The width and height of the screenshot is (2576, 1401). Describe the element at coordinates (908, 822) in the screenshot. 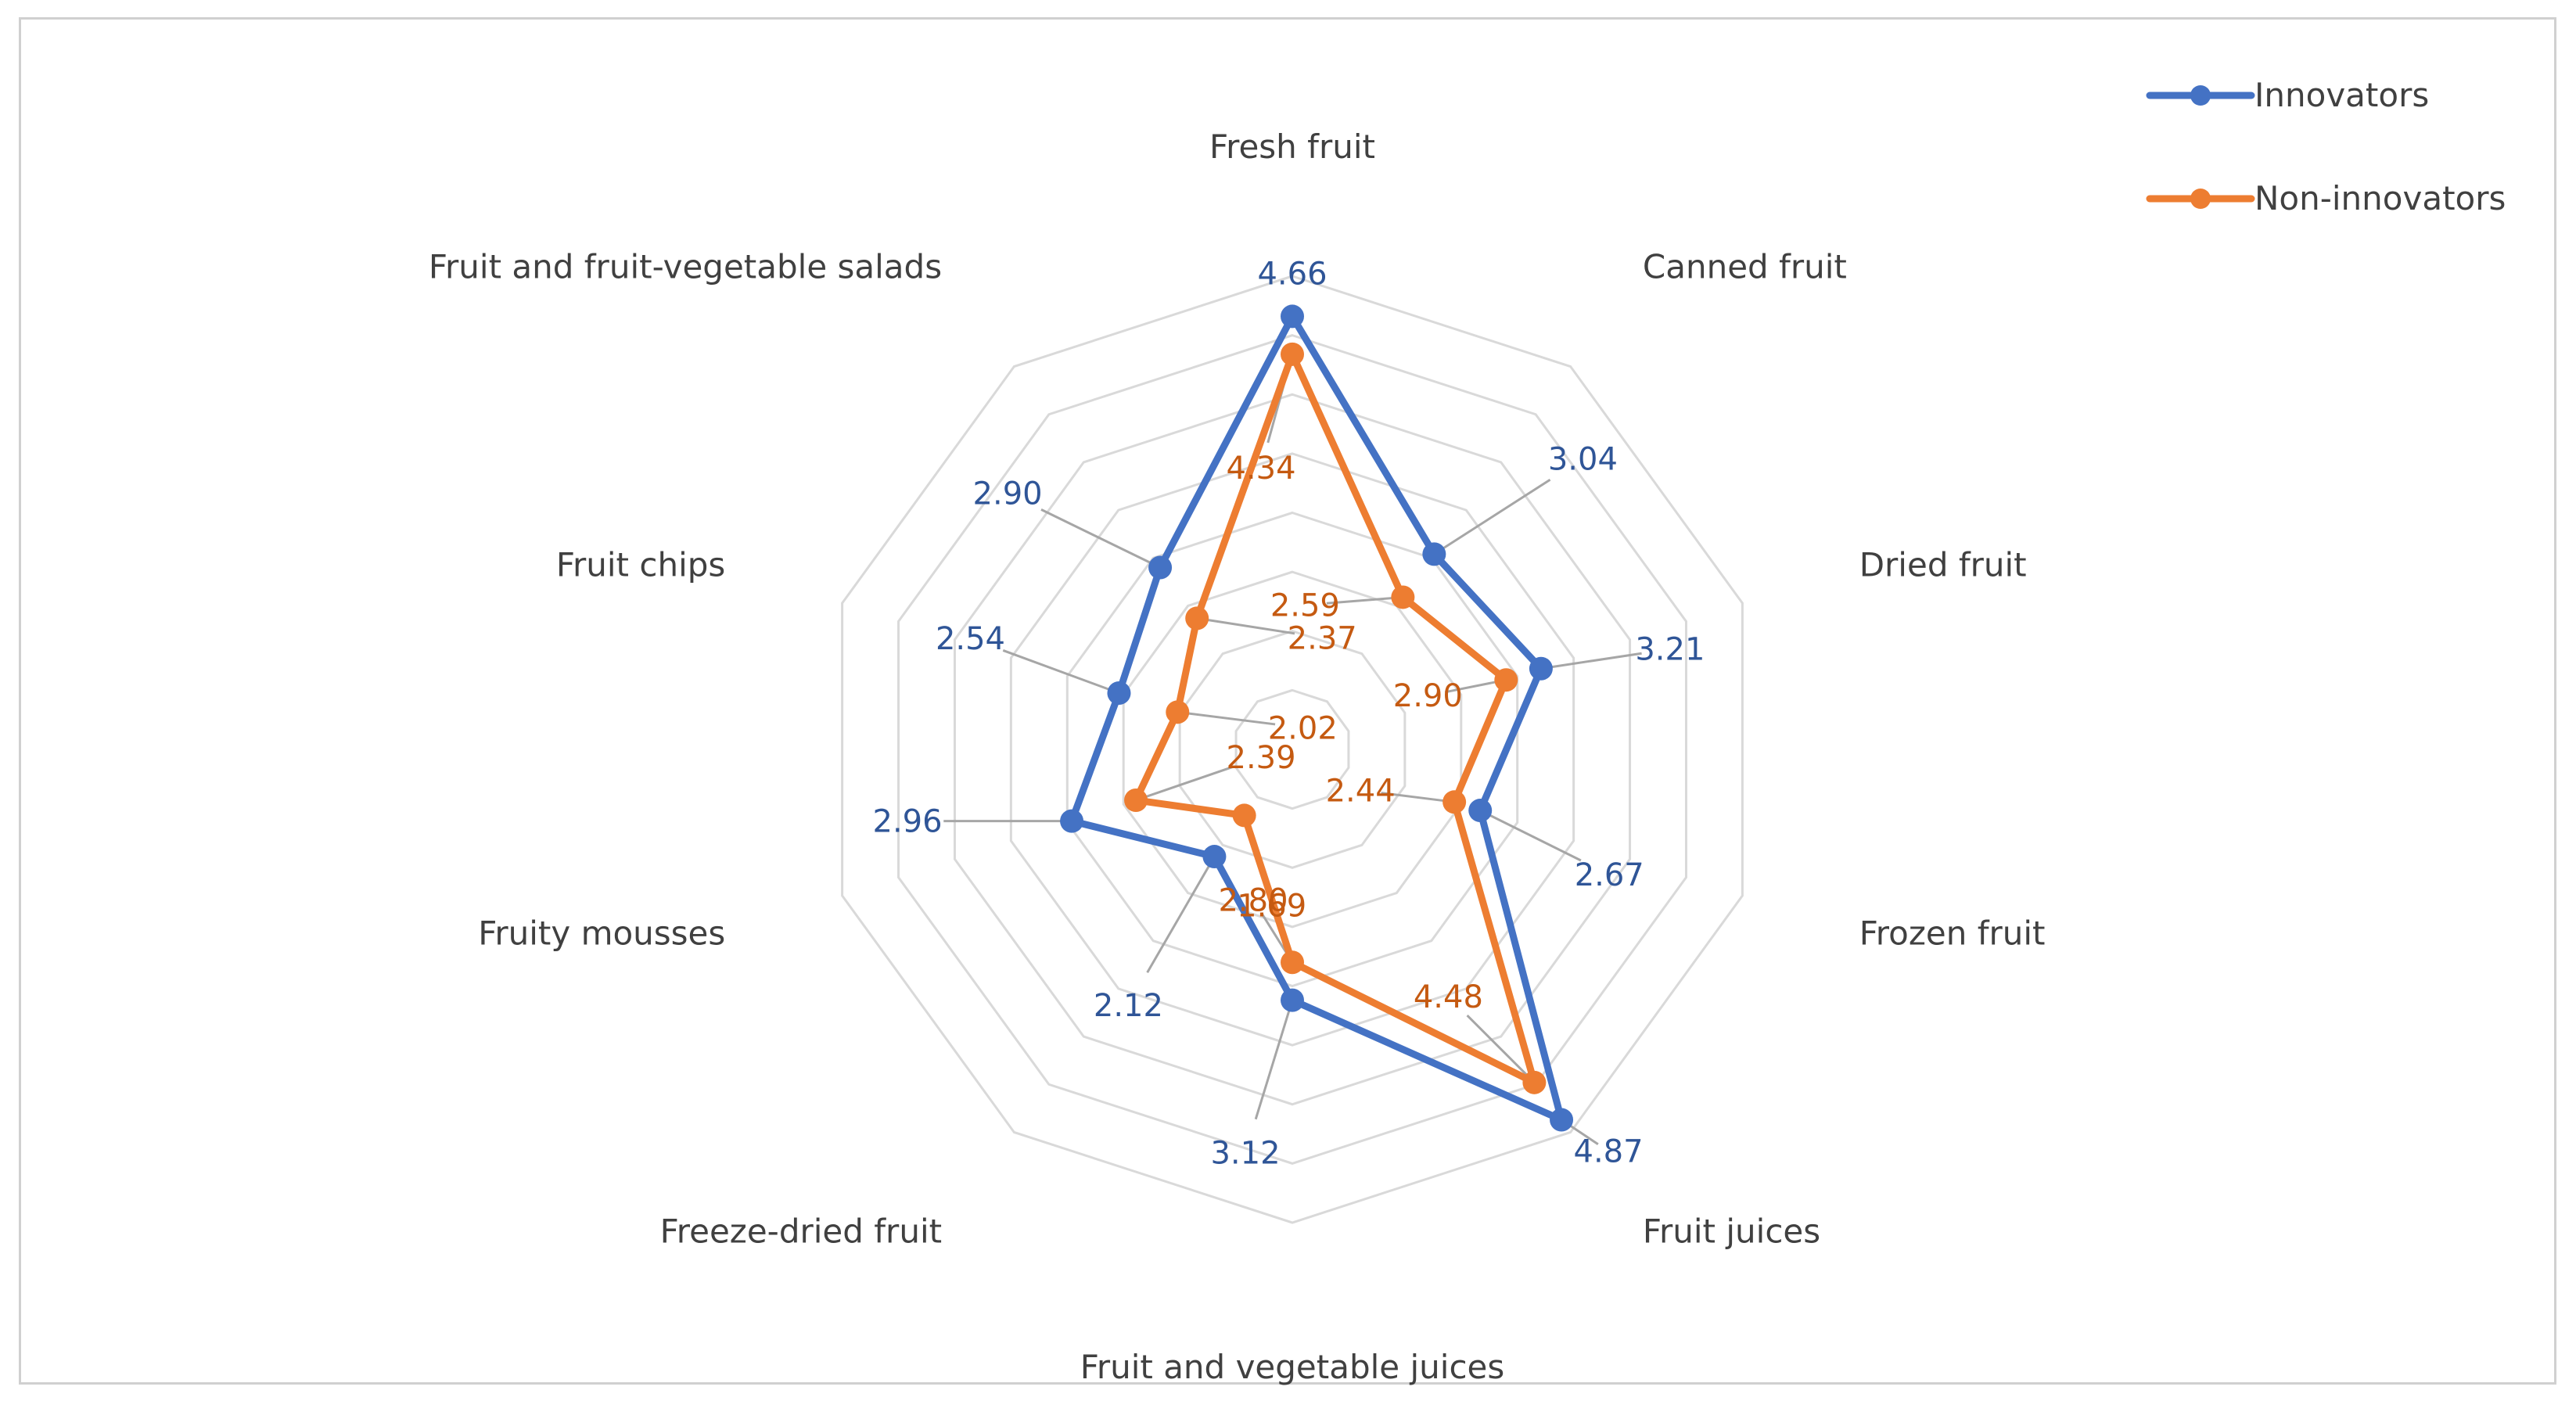

I see `value-label-innovators-7: 2.96` at that location.